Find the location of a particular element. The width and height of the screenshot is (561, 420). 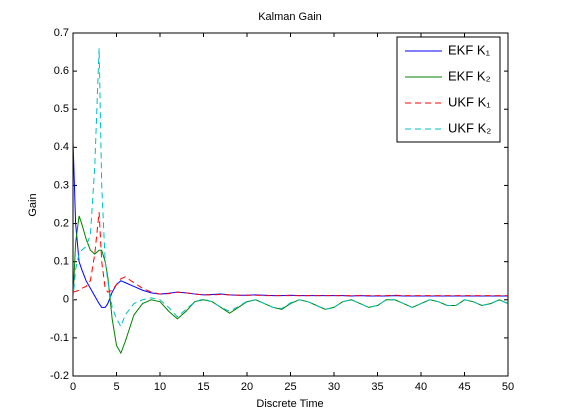

x-axis-label: Discrete Time is located at coordinates (289, 404).